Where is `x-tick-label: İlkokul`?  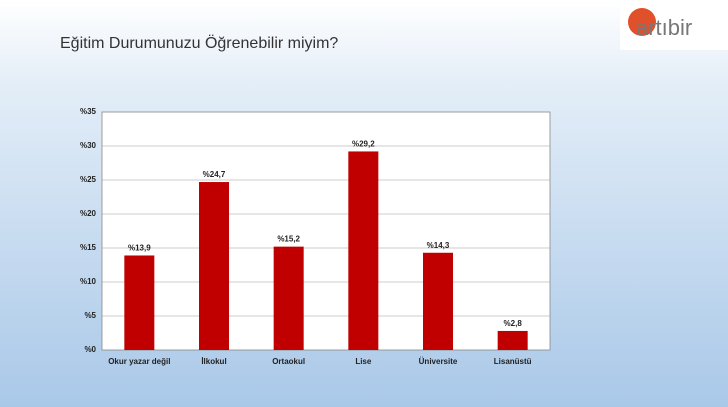
x-tick-label: İlkokul is located at coordinates (213, 361).